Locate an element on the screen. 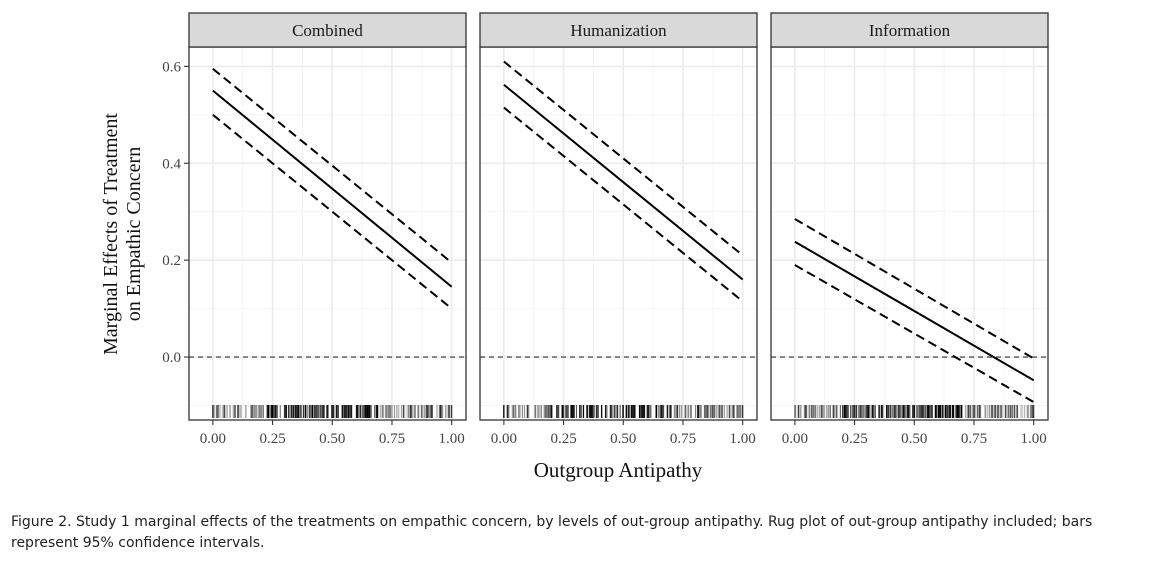 This screenshot has width=1152, height=566. x-axis-title: Outgroup Antipathy is located at coordinates (618, 470).